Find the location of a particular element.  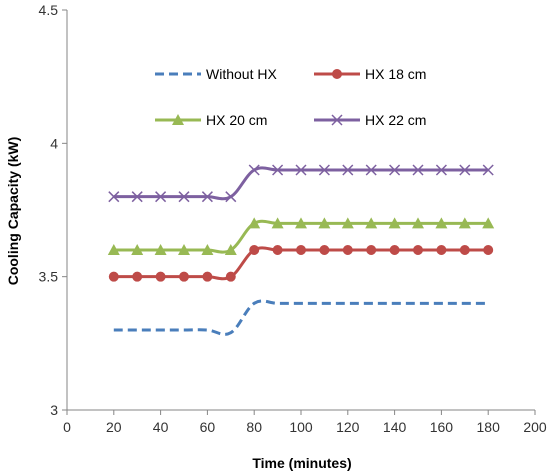

series-hx-22-cm is located at coordinates (301, 183).